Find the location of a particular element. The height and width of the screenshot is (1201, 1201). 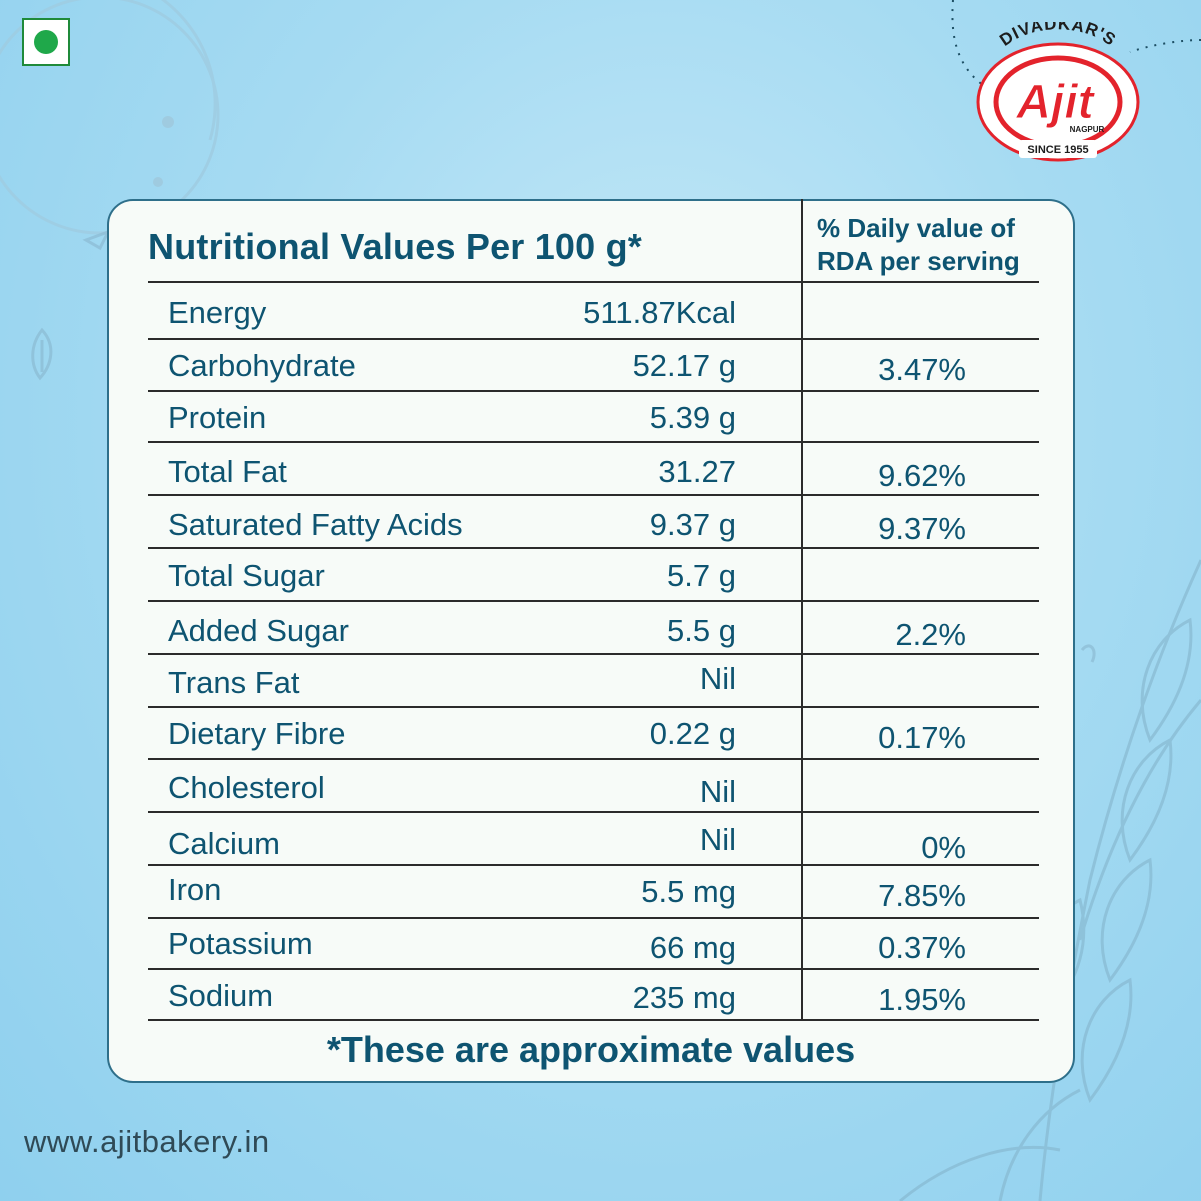

table-row: Total Sugar 5.7 g is located at coordinates (593, 576).